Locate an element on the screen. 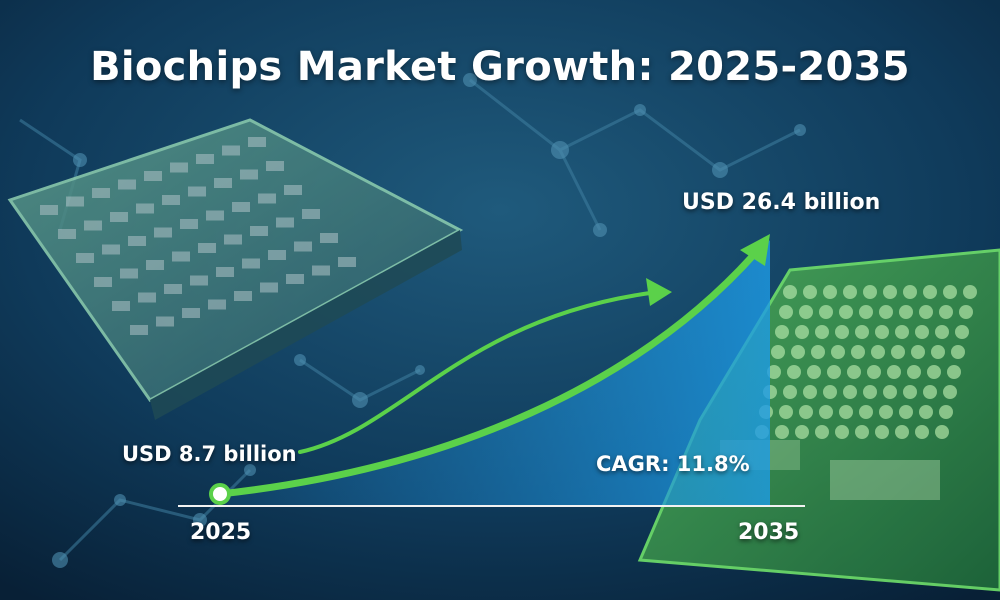 Image resolution: width=1000 pixels, height=600 pixels. data-point-2025 is located at coordinates (220, 494).